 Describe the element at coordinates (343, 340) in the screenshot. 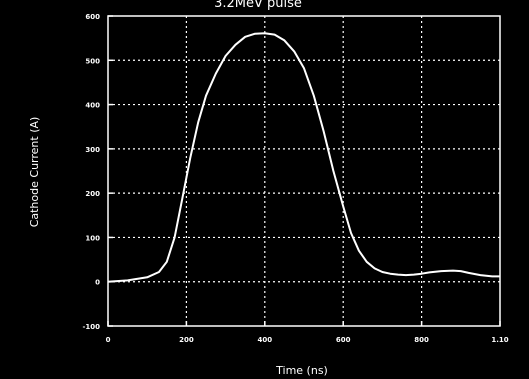

I see `x-tick-label: 600` at that location.